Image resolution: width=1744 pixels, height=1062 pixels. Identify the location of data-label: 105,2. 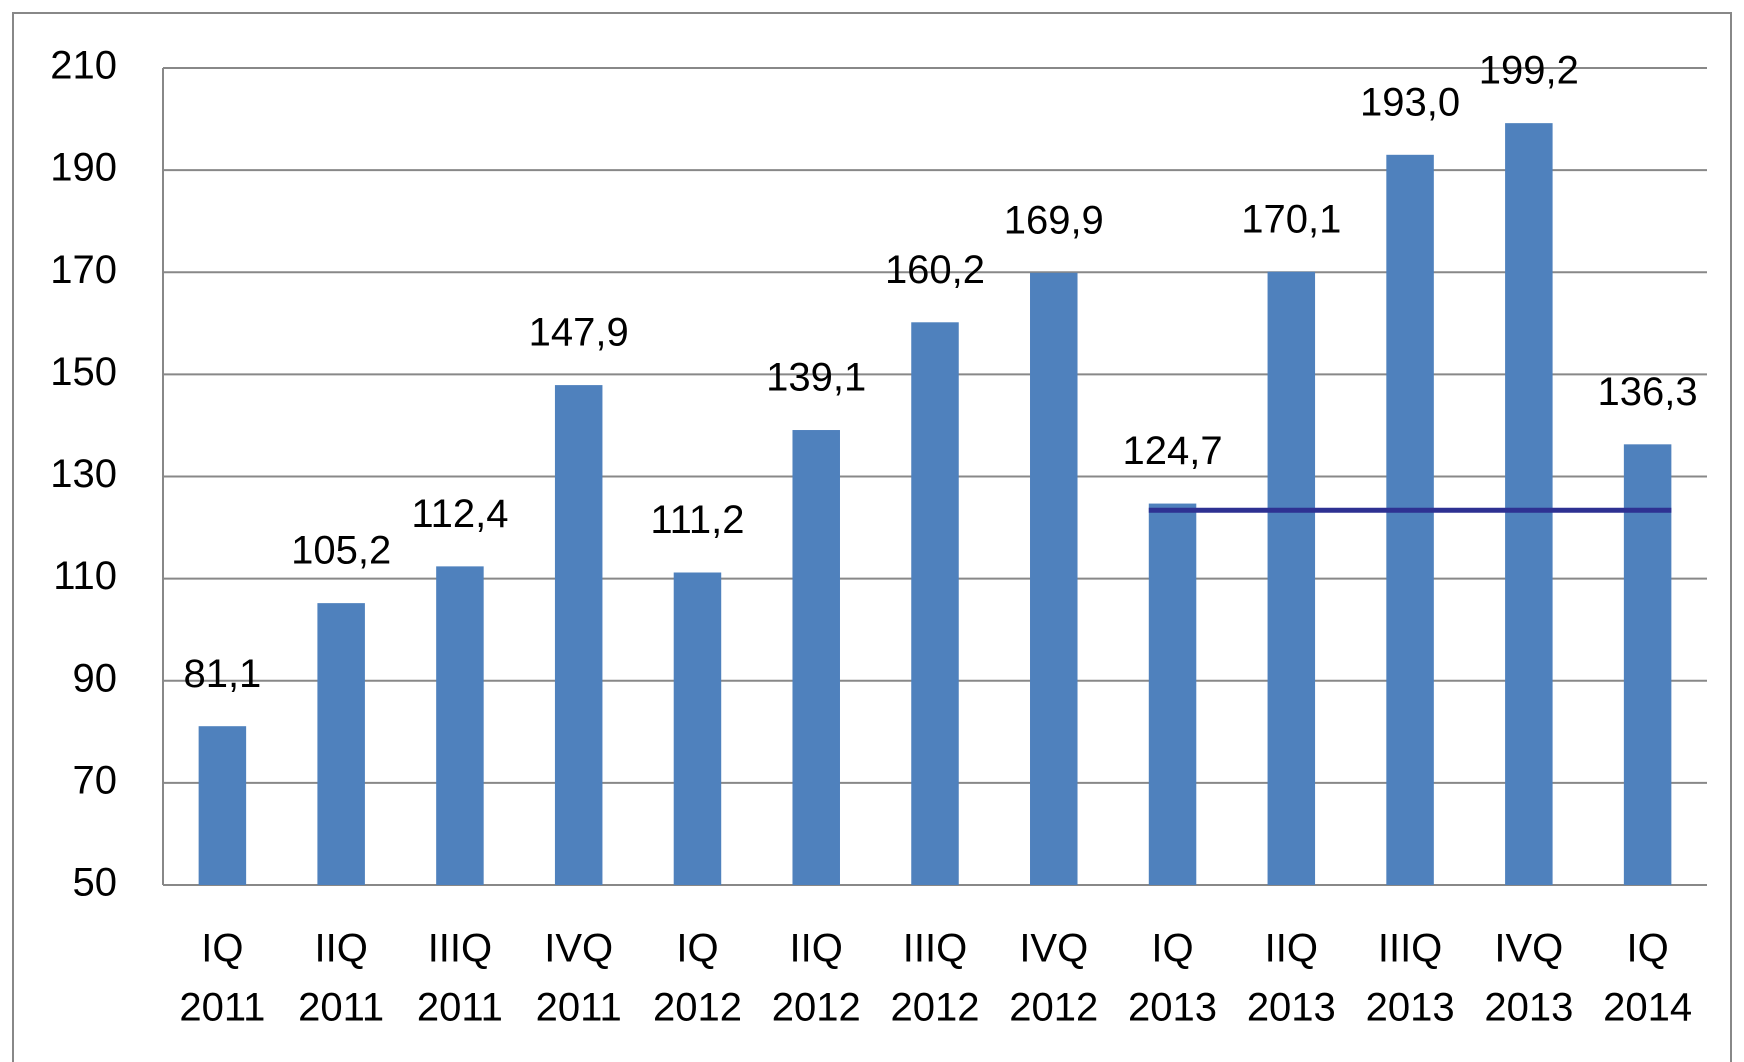
(341, 551).